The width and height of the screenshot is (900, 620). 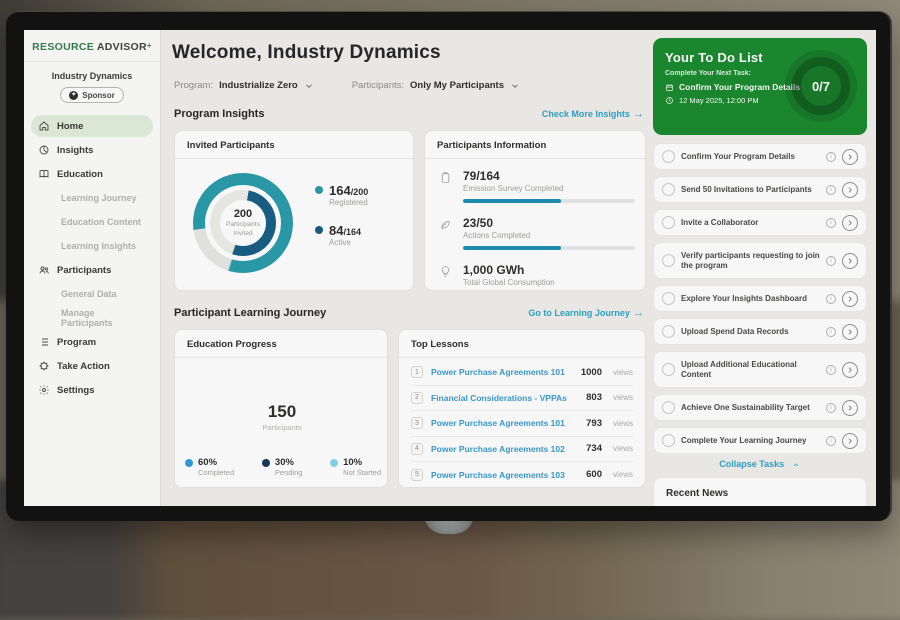 What do you see at coordinates (504, 398) in the screenshot?
I see `lesson-link: Financial Considerations - VPPAs` at bounding box center [504, 398].